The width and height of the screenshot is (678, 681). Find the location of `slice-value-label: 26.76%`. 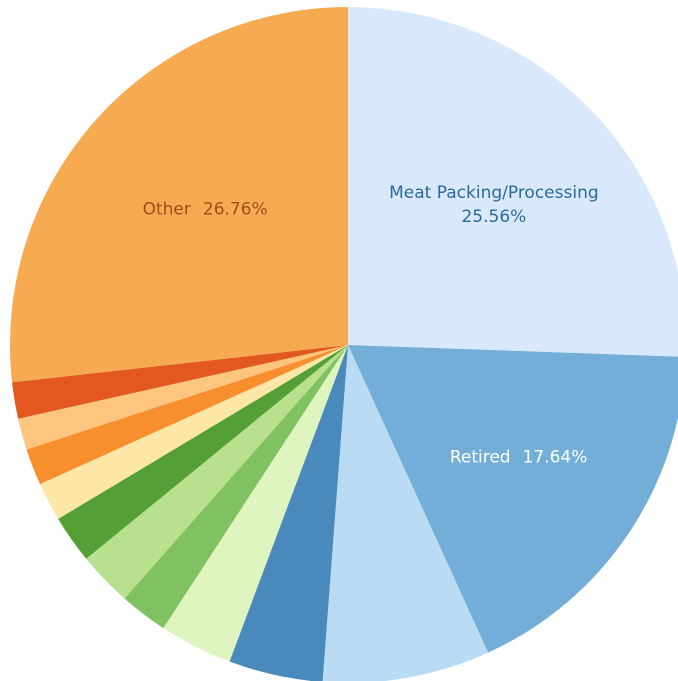

slice-value-label: 26.76% is located at coordinates (235, 210).